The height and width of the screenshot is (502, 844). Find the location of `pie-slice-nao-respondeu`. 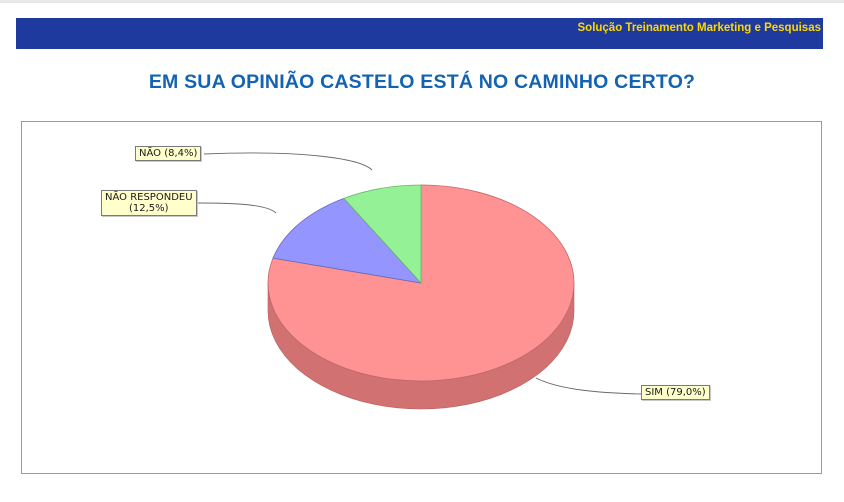

pie-slice-nao-respondeu is located at coordinates (347, 240).